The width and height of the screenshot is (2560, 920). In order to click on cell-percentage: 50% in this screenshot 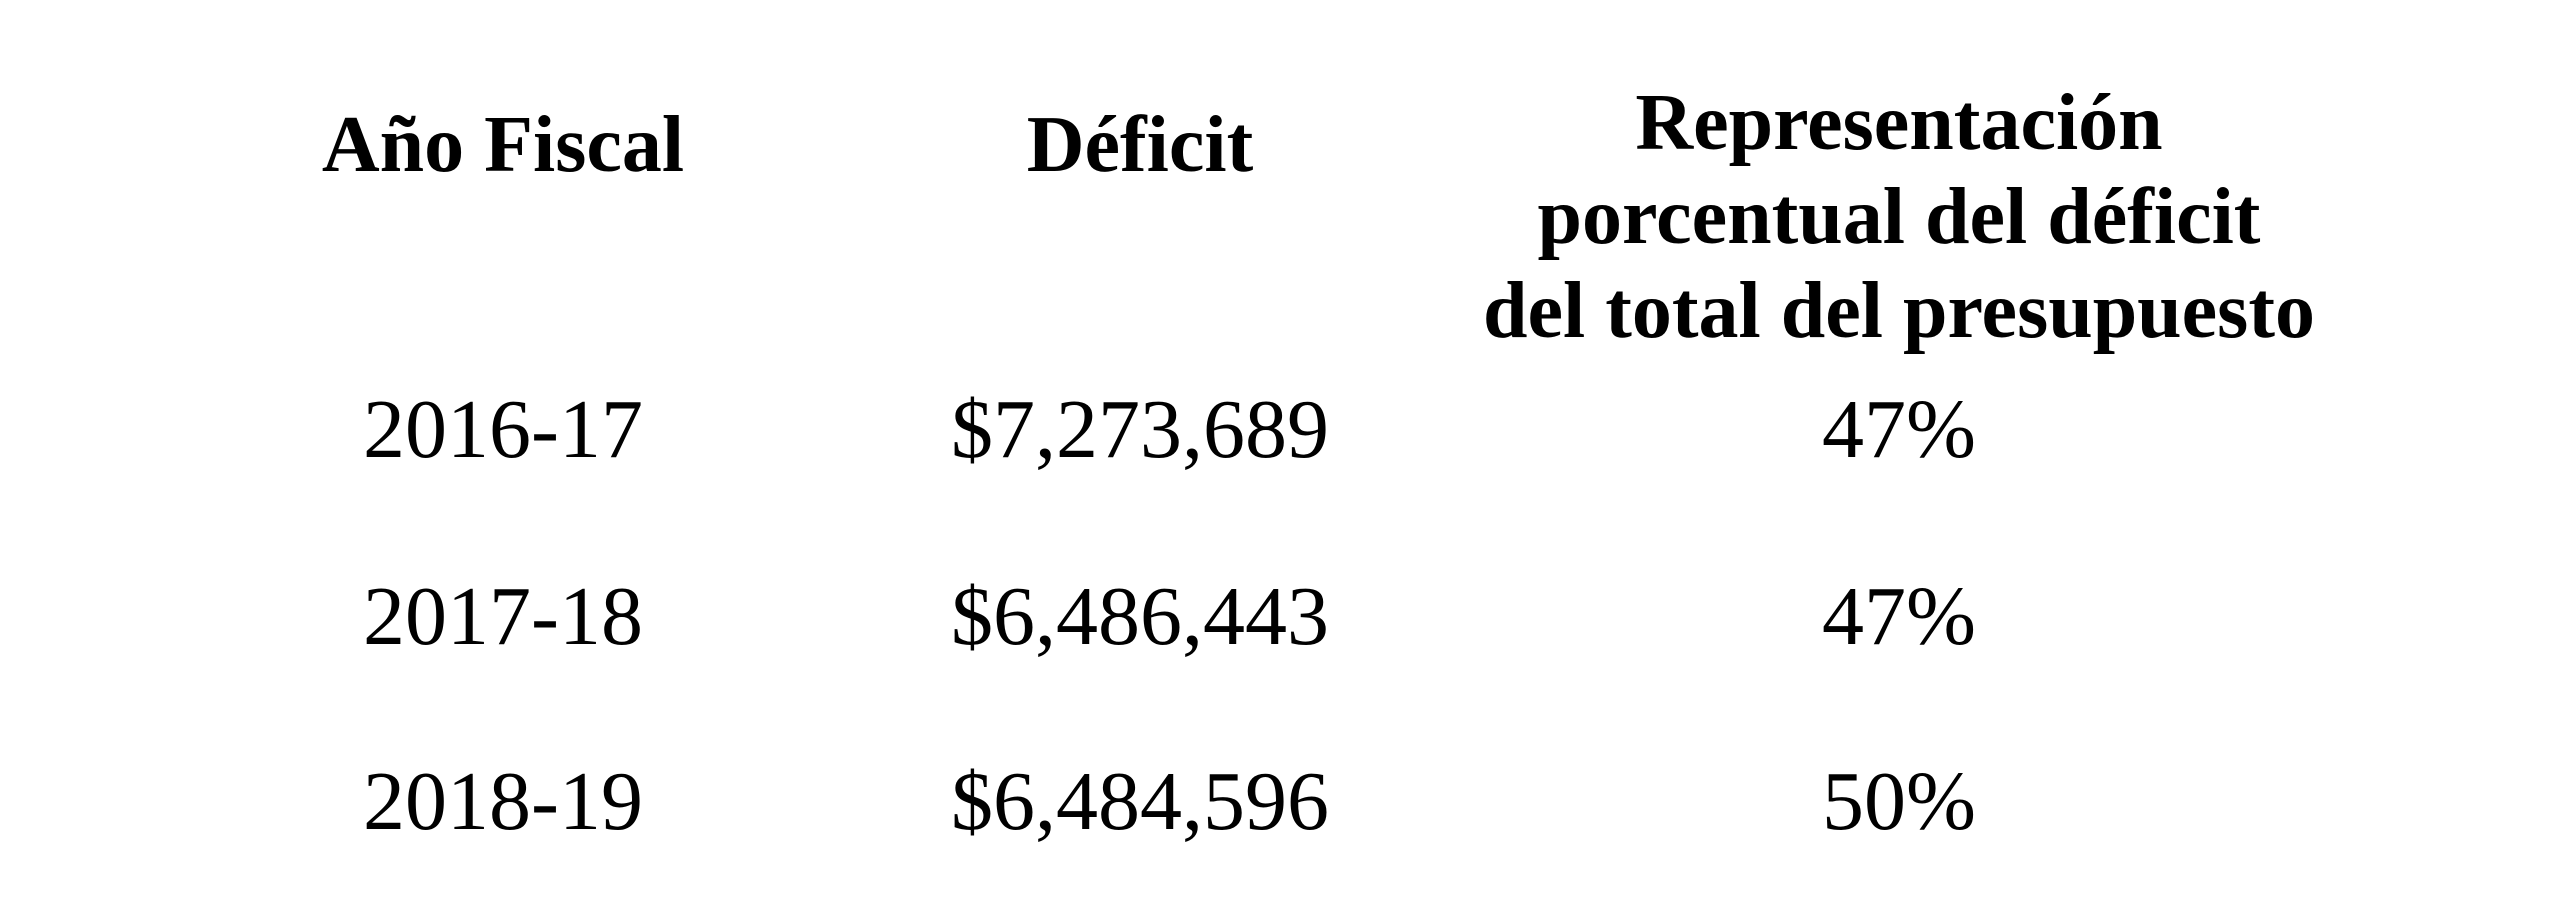, I will do `click(1899, 801)`.